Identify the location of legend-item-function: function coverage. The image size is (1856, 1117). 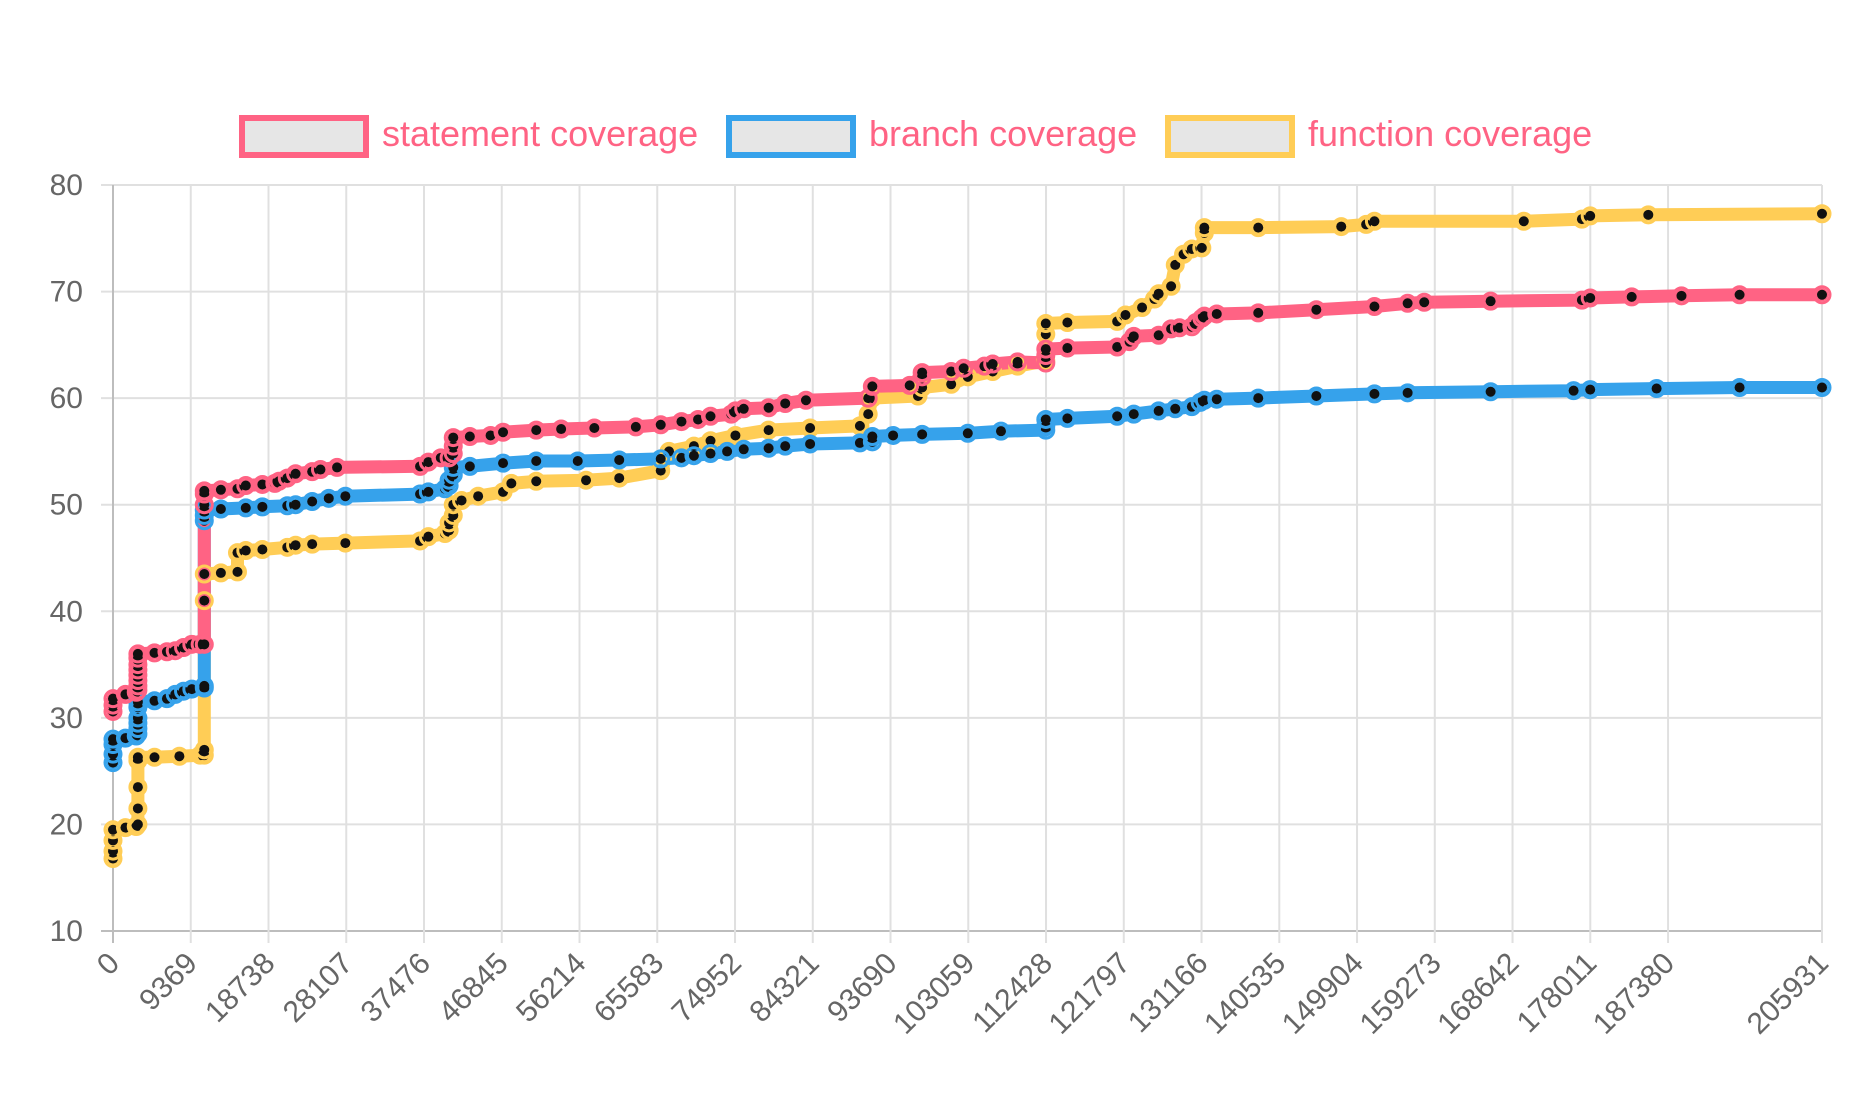
(1378, 135).